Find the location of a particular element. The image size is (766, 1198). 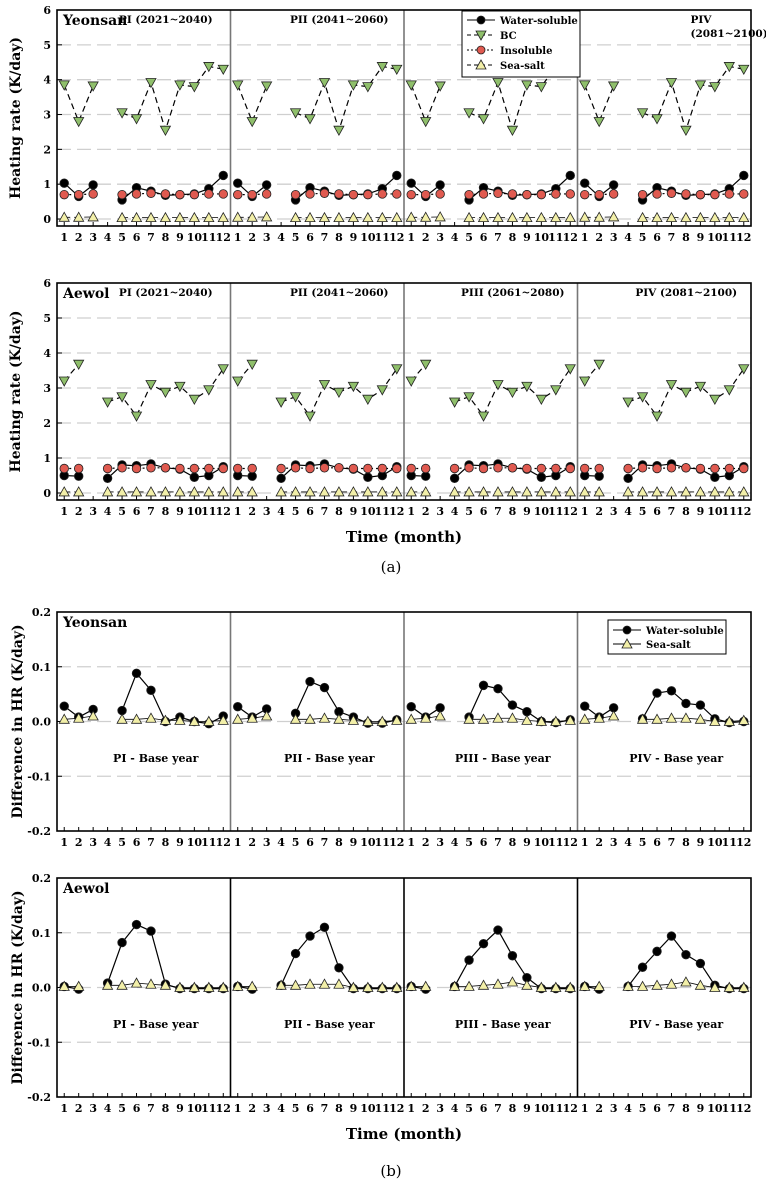

station-label: Yeonsan is located at coordinates (94, 21).